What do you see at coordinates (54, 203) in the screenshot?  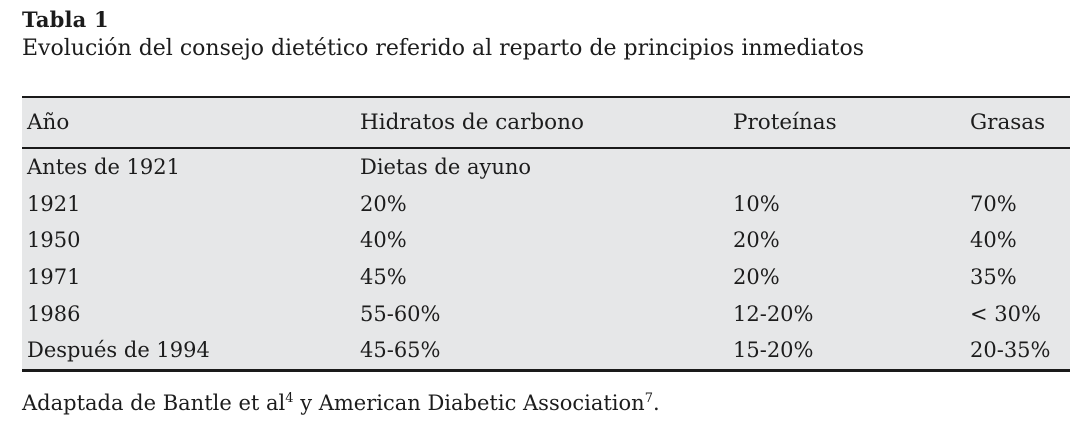 I see `cell-year: 1921` at bounding box center [54, 203].